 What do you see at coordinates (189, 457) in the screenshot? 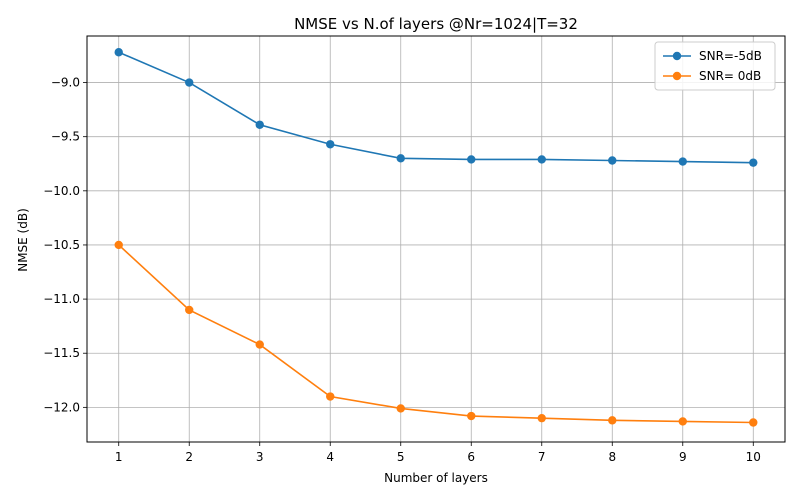
I see `x-tick-label: 2` at bounding box center [189, 457].